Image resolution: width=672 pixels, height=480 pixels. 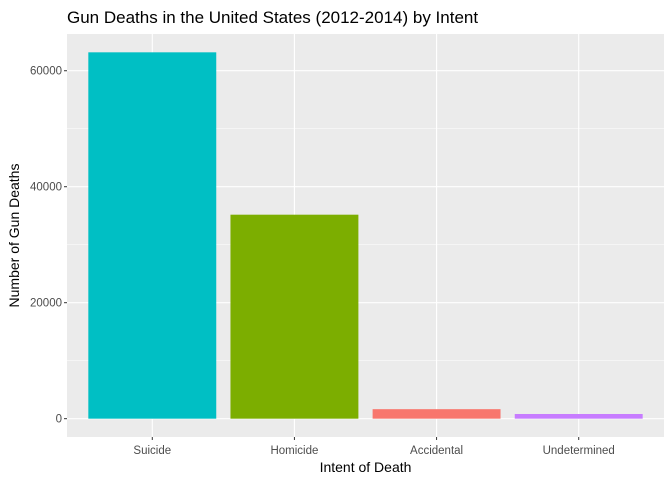 What do you see at coordinates (152, 451) in the screenshot?
I see `x-tick-label: Suicide` at bounding box center [152, 451].